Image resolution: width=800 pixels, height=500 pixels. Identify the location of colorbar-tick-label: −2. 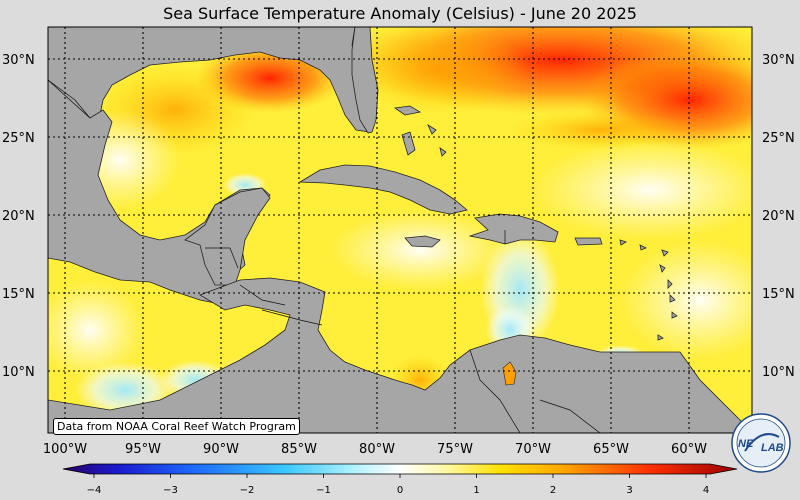
(247, 490).